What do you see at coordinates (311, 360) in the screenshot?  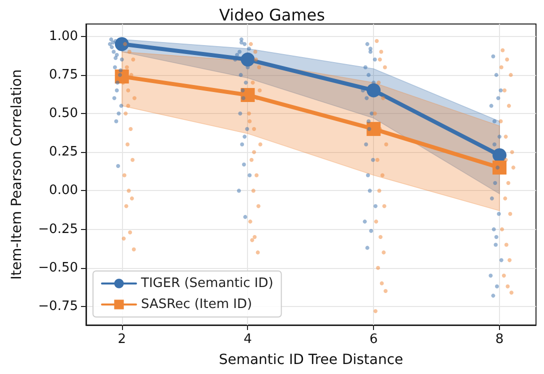 I see `x-axis-title: Semantic ID Tree Distance` at bounding box center [311, 360].